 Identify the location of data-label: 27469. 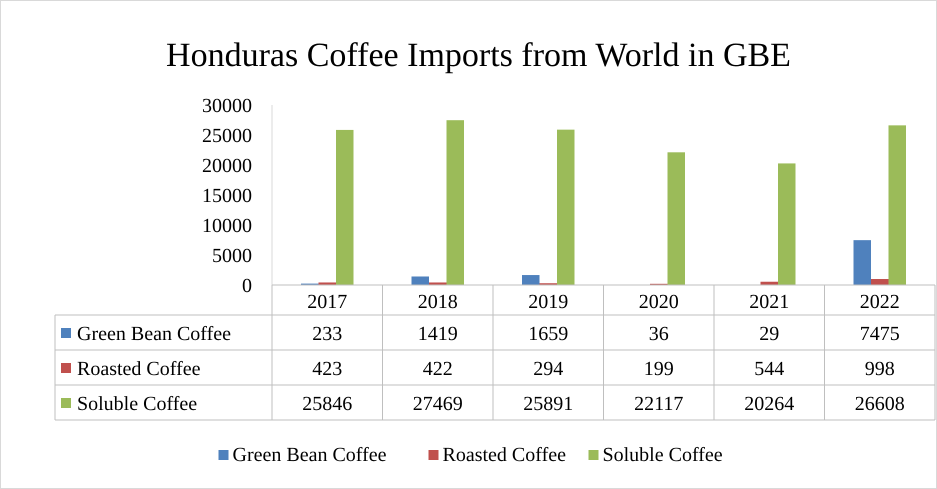
(437, 404).